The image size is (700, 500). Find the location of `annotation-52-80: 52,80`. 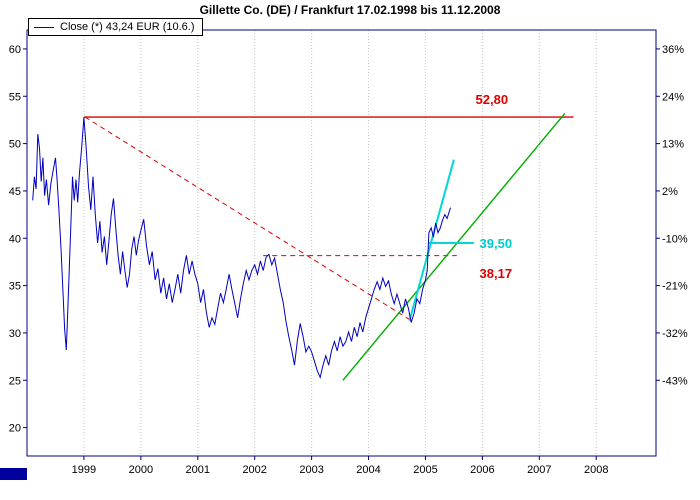

annotation-52-80: 52,80 is located at coordinates (492, 99).